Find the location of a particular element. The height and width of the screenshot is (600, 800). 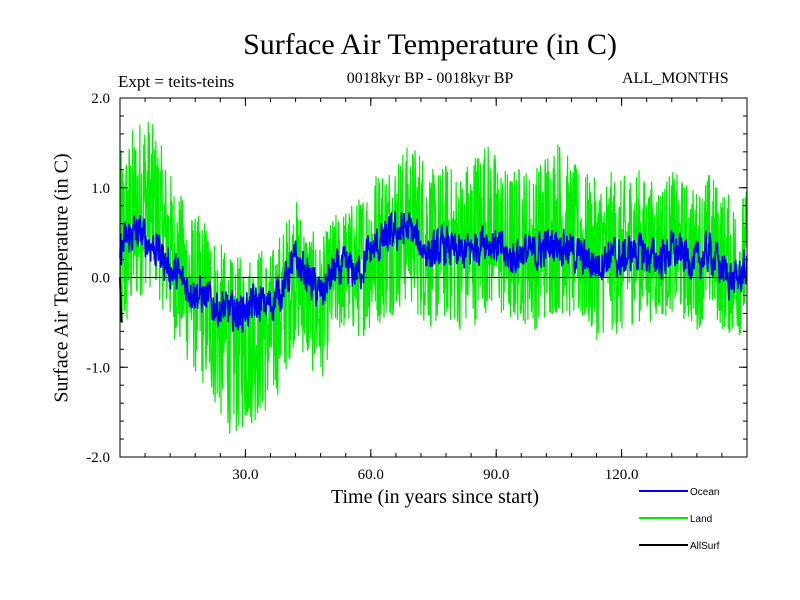

x-tick-label: 60.0 is located at coordinates (371, 475).